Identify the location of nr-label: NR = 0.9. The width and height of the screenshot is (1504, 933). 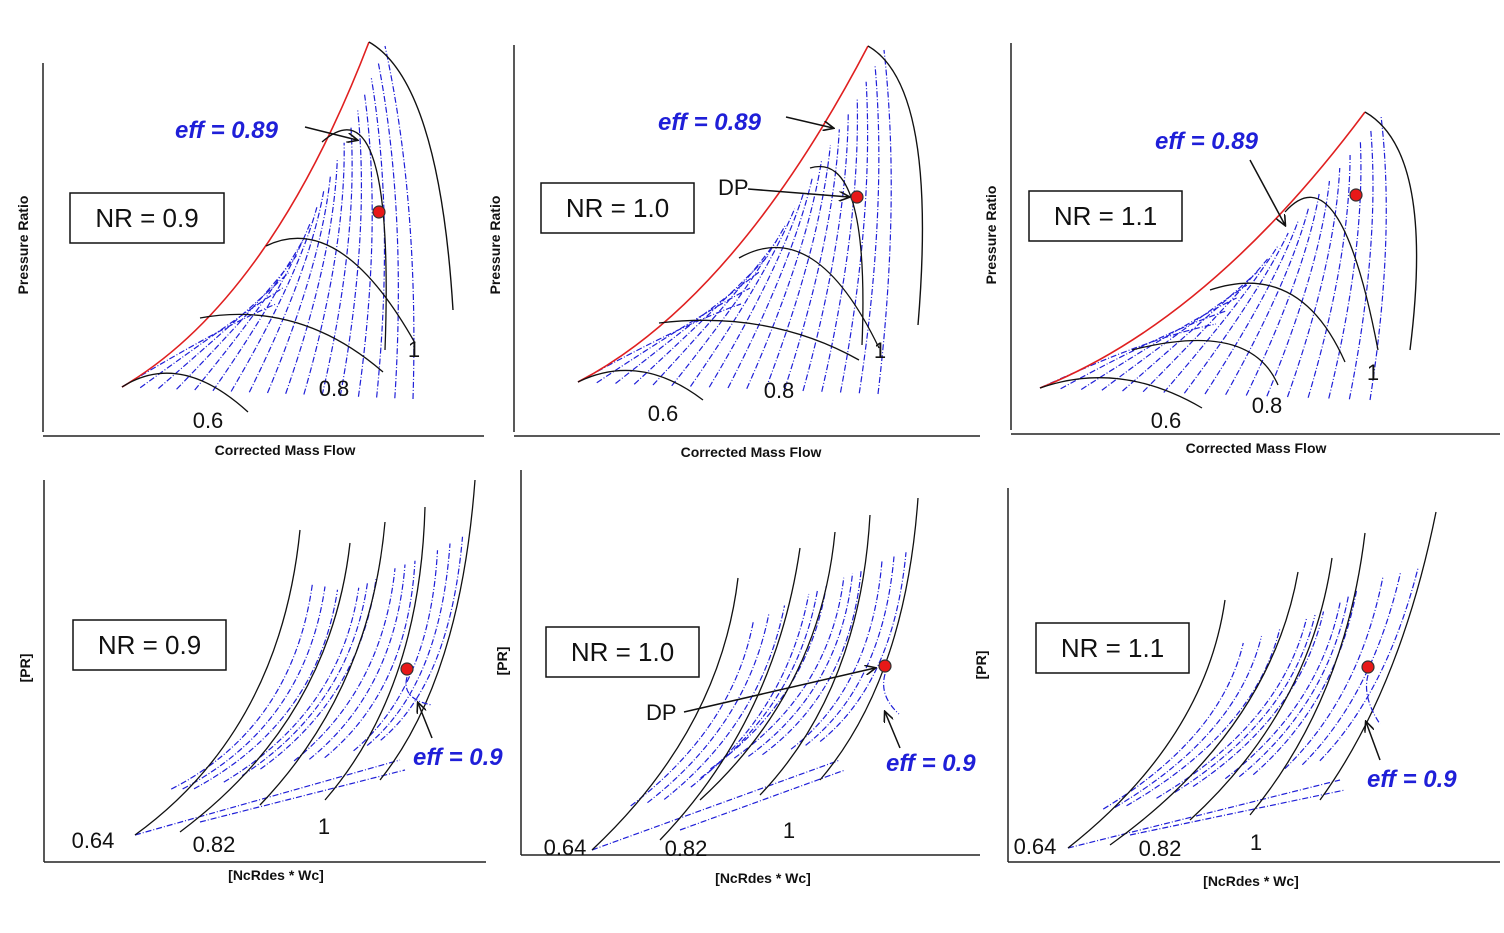
(149, 645).